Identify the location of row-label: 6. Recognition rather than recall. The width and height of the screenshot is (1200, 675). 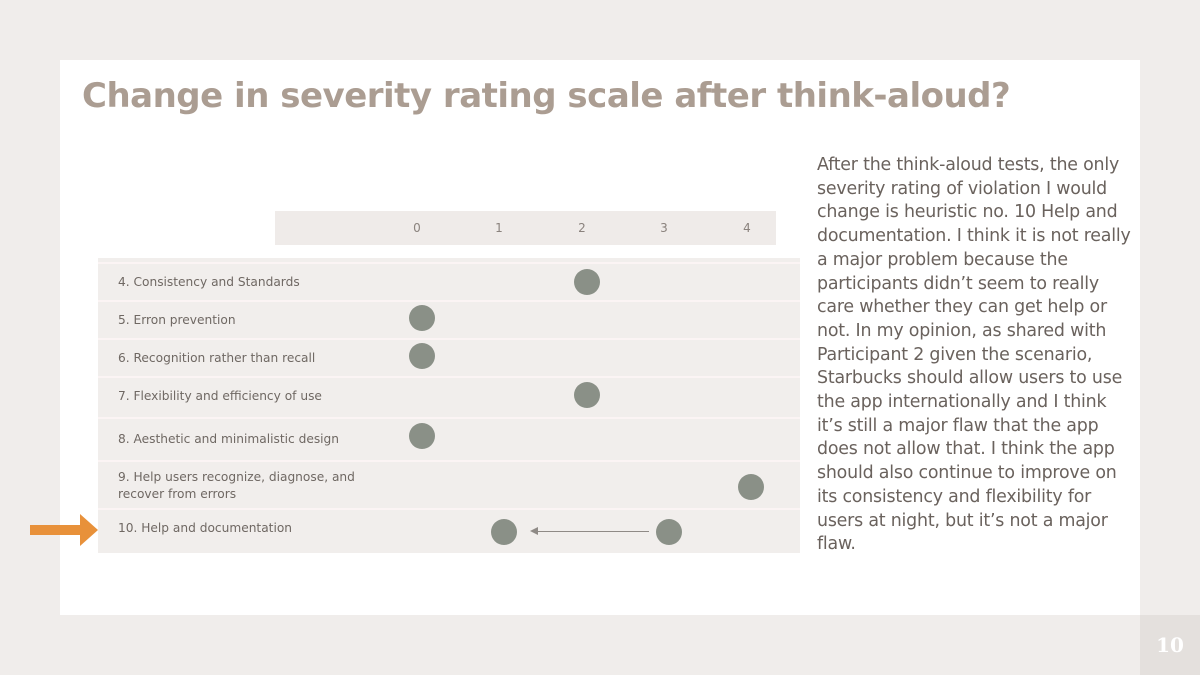
(217, 358).